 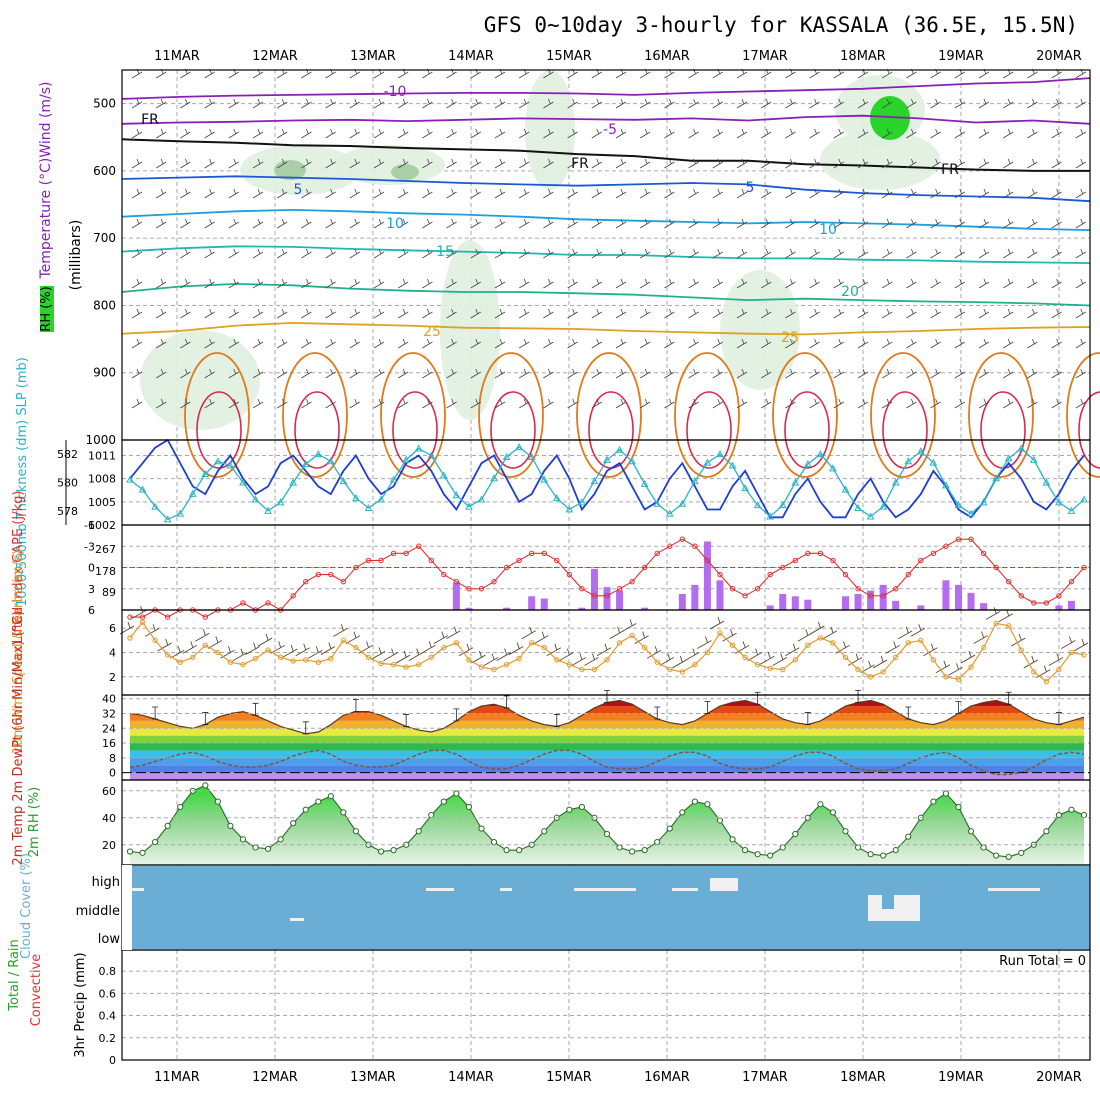 I want to click on rh-high-shade, so click(x=890, y=118).